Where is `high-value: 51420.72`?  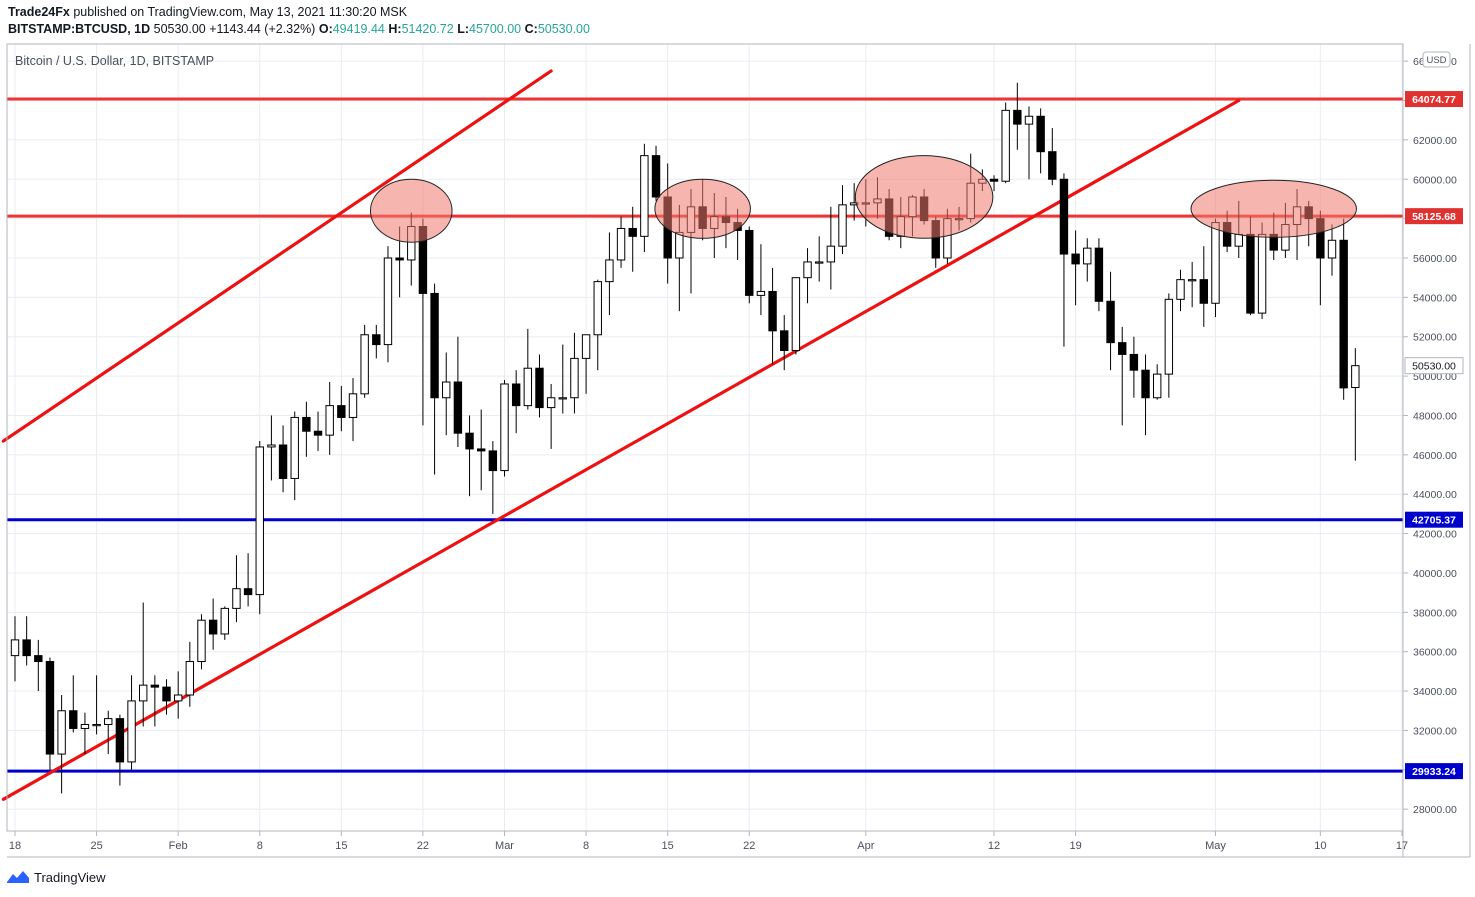
high-value: 51420.72 is located at coordinates (427, 29).